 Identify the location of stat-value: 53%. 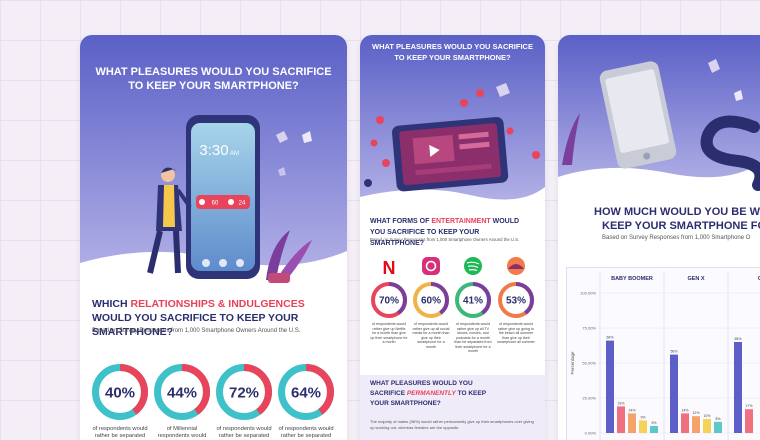
(516, 301).